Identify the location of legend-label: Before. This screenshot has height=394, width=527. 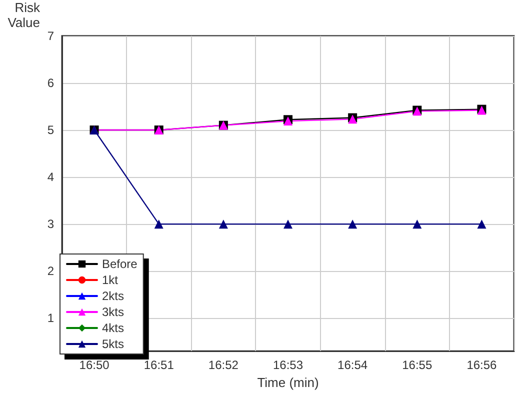
(120, 264).